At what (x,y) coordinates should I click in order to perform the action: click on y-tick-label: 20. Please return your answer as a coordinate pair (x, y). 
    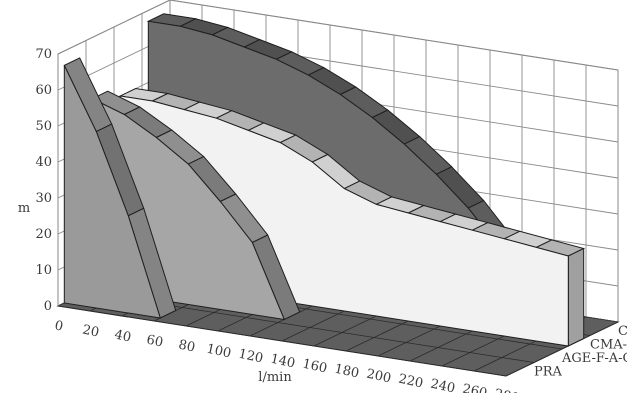
    Looking at the image, I should click on (43, 234).